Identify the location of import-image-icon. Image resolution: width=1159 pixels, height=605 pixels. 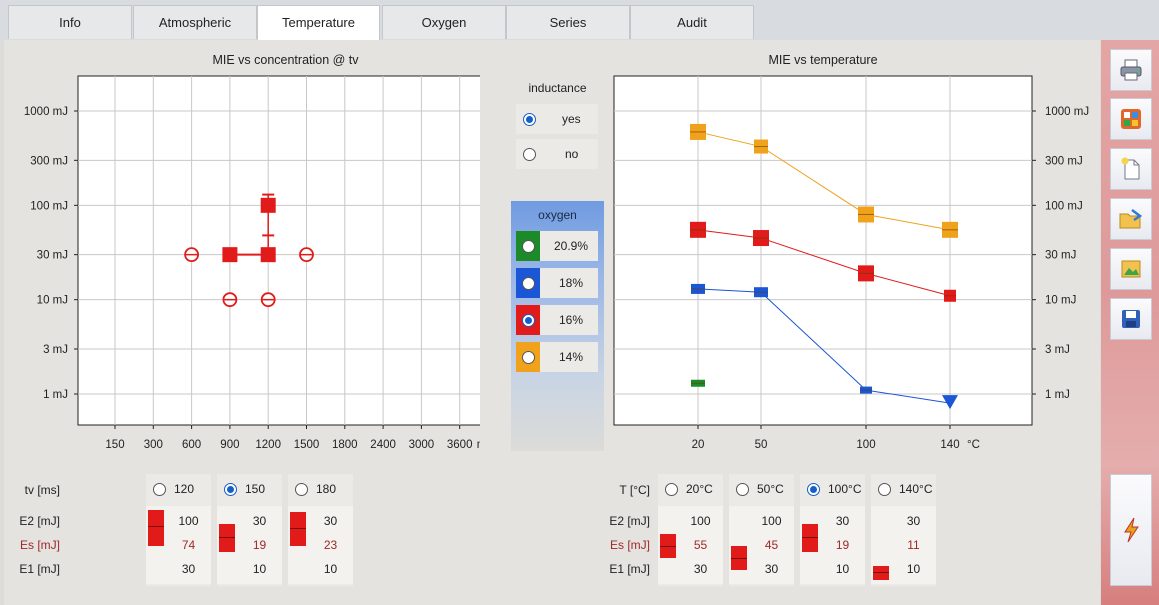
(1131, 269).